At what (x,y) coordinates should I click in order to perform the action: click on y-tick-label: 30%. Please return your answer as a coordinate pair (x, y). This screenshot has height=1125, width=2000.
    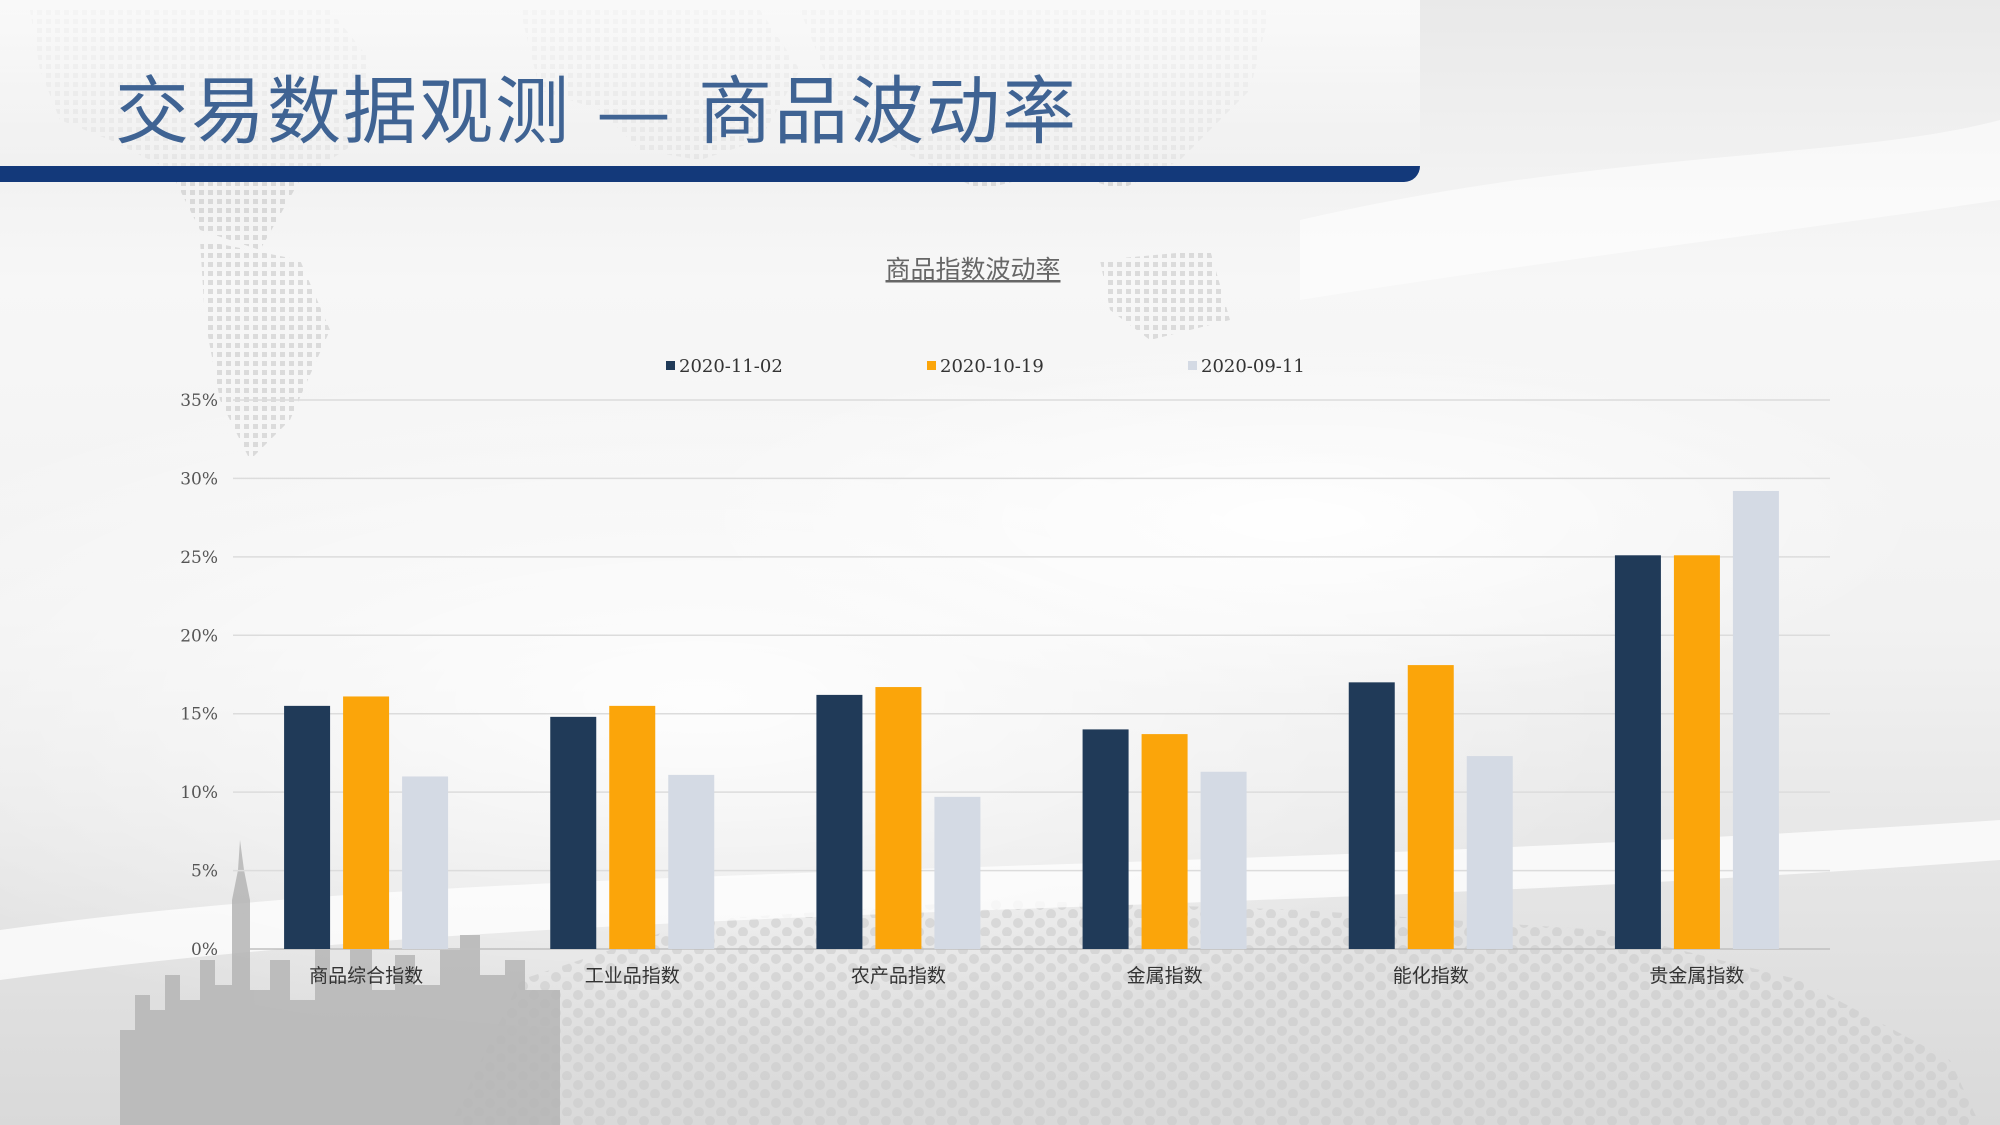
    Looking at the image, I should click on (199, 479).